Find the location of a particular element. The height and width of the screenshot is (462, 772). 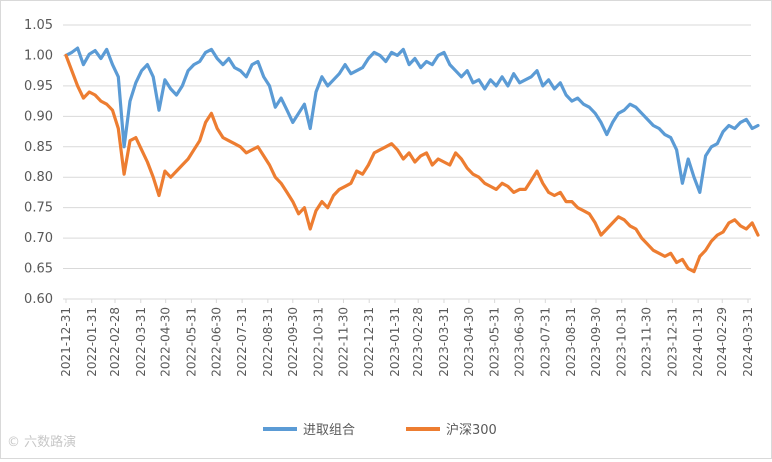

x-tick-label: 2022-10-31 is located at coordinates (319, 342).